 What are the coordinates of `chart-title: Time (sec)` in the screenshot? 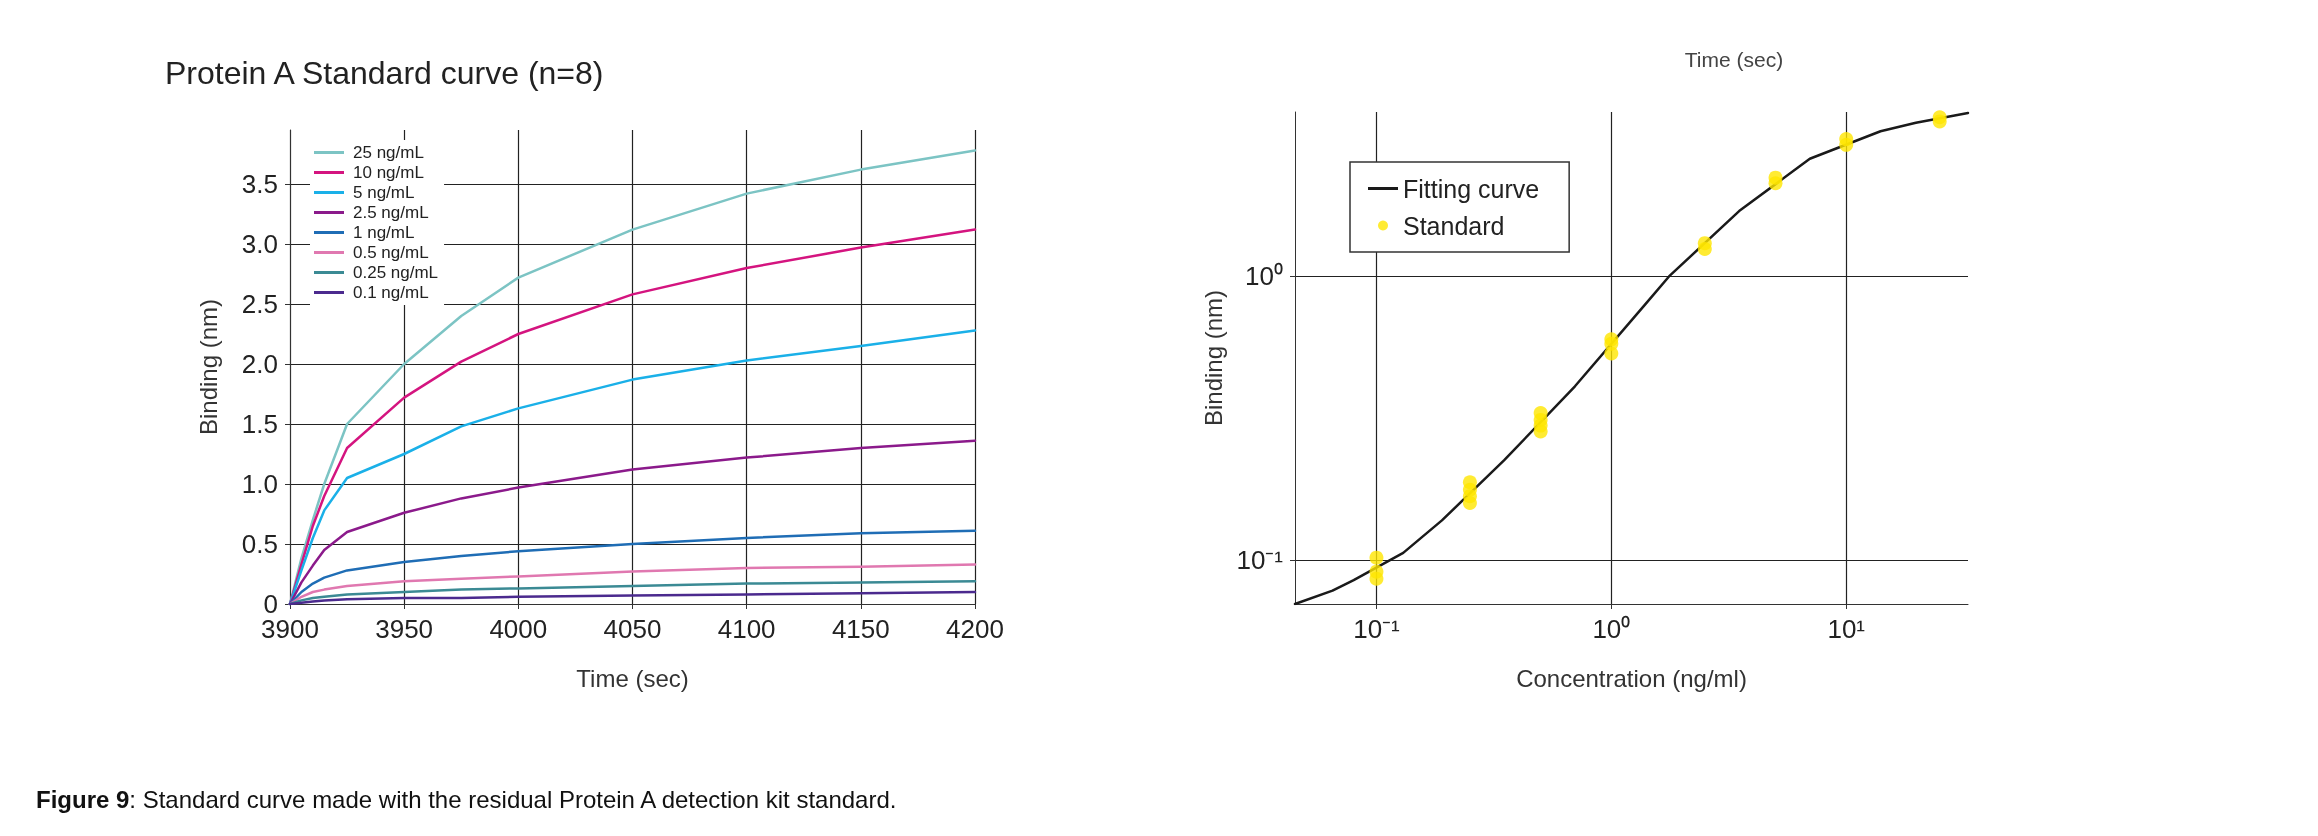 It's located at (1734, 59).